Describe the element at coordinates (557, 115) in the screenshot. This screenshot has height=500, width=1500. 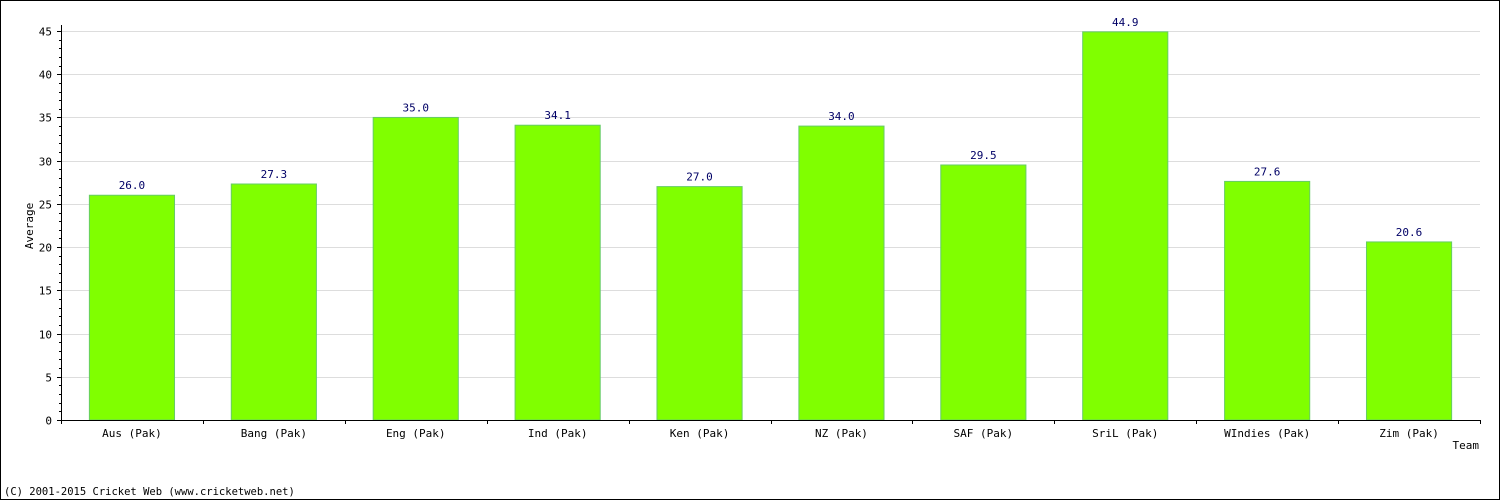
I see `bar-value-label: 34.1` at that location.